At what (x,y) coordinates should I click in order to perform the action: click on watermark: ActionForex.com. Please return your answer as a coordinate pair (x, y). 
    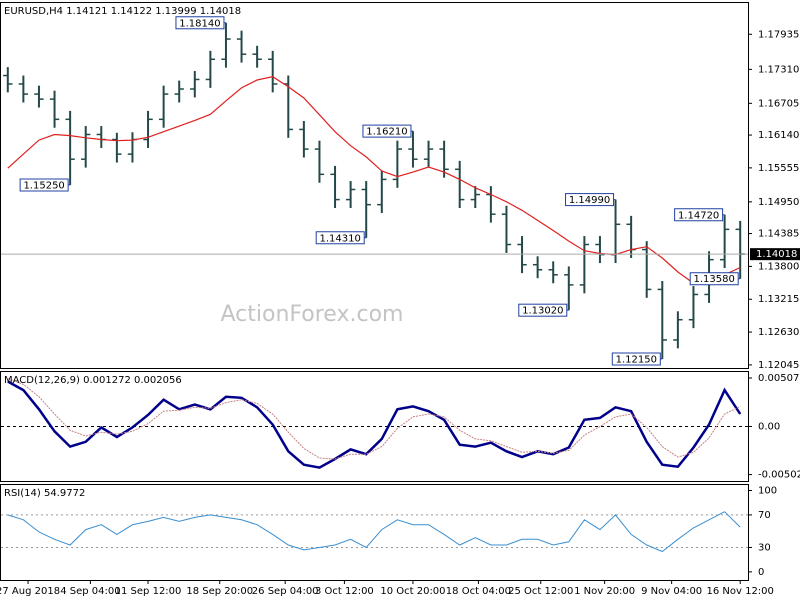
    Looking at the image, I should click on (312, 314).